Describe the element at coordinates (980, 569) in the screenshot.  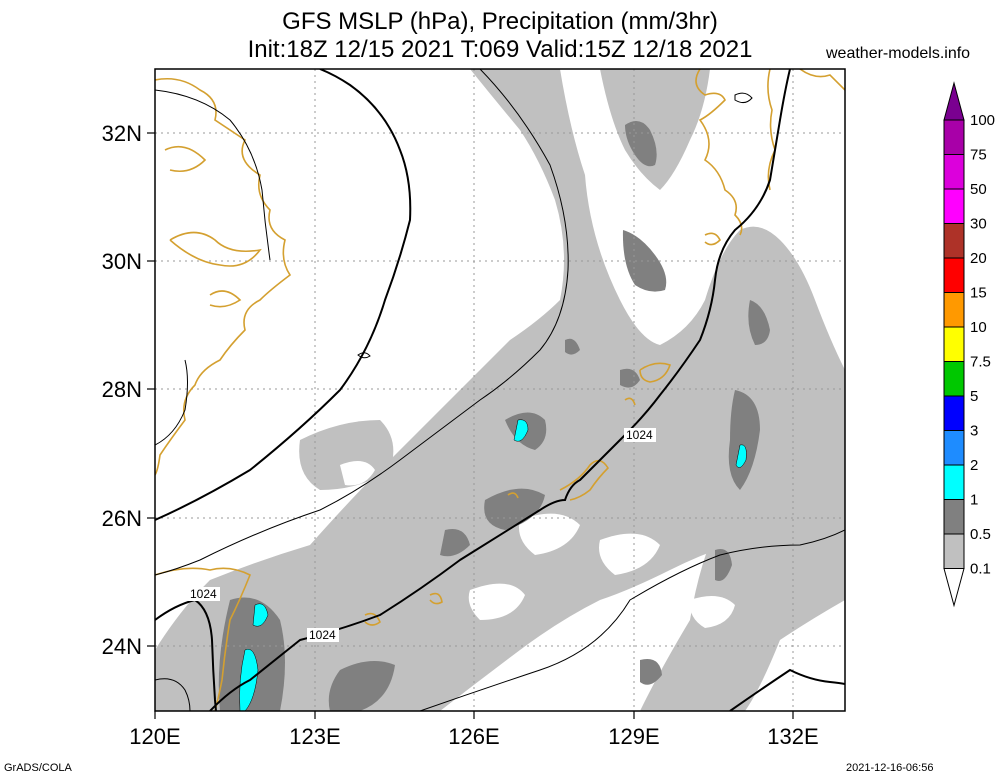
I see `colorbar-level-label: 0.1` at that location.